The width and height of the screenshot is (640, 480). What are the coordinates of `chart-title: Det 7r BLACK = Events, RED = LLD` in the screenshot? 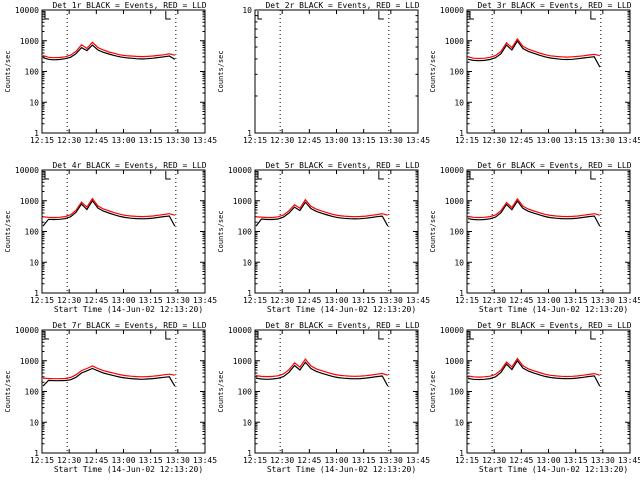 It's located at (129, 325).